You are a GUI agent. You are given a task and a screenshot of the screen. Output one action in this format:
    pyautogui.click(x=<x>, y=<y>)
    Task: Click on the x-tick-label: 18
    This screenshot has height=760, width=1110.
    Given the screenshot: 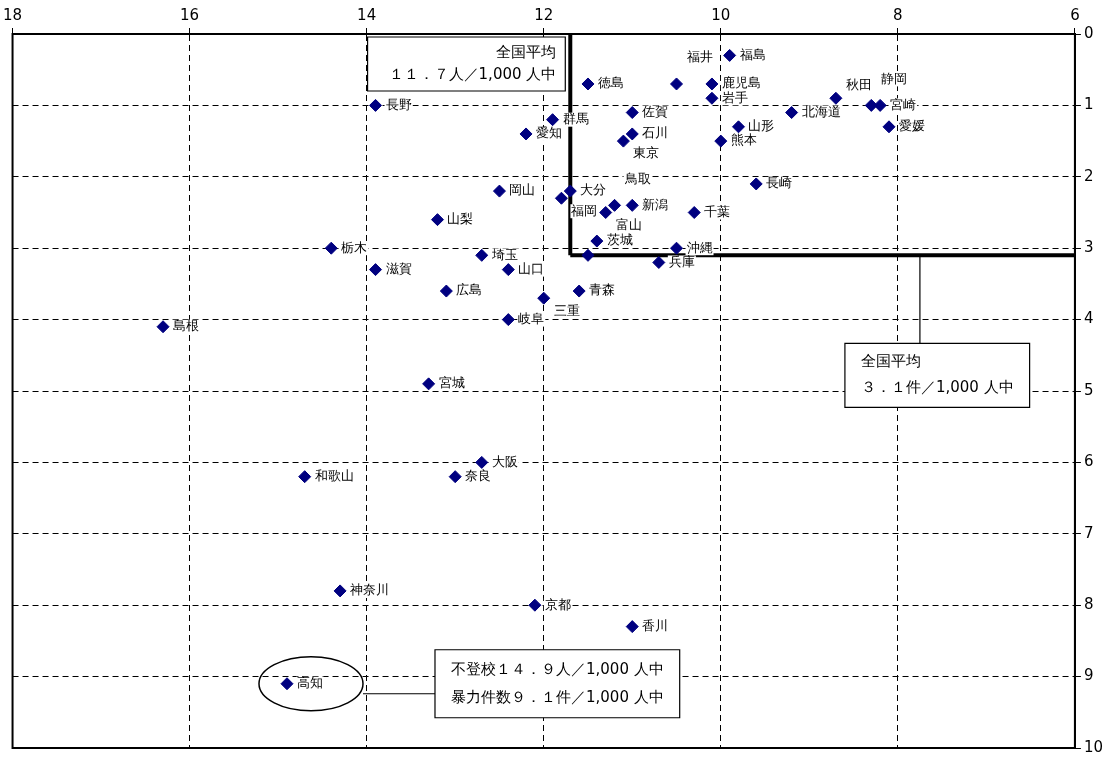 What is the action you would take?
    pyautogui.click(x=13, y=14)
    